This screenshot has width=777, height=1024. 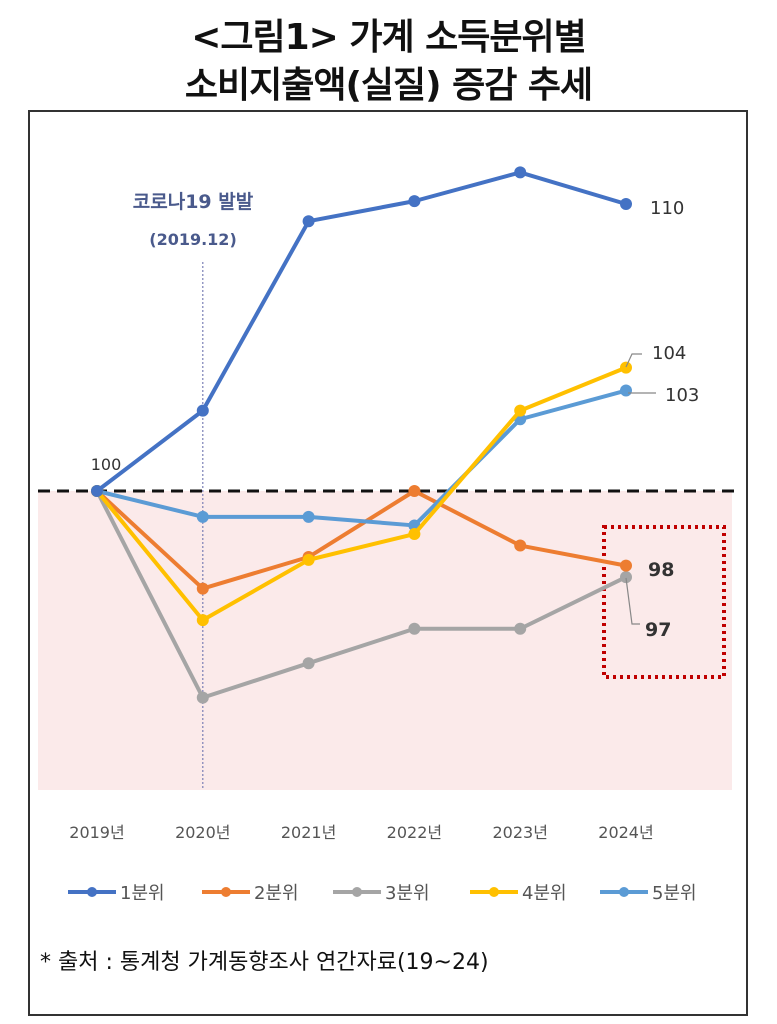 I want to click on legend-marker-5분위, so click(x=624, y=892).